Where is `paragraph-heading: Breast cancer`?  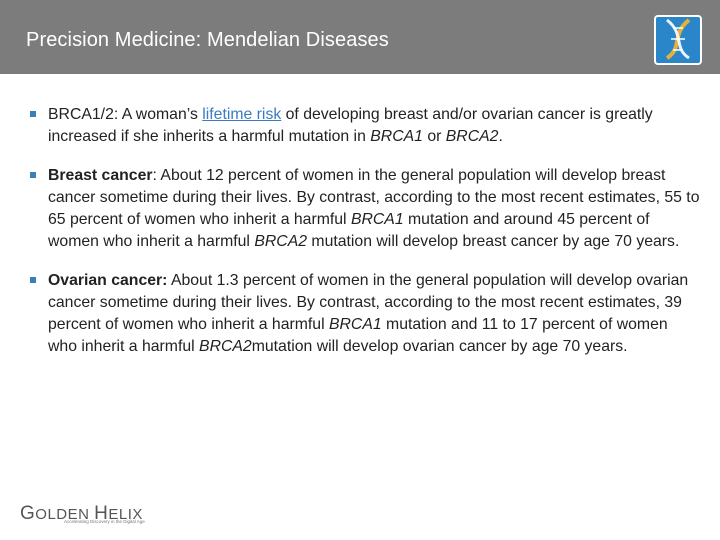
paragraph-heading: Breast cancer is located at coordinates (100, 175).